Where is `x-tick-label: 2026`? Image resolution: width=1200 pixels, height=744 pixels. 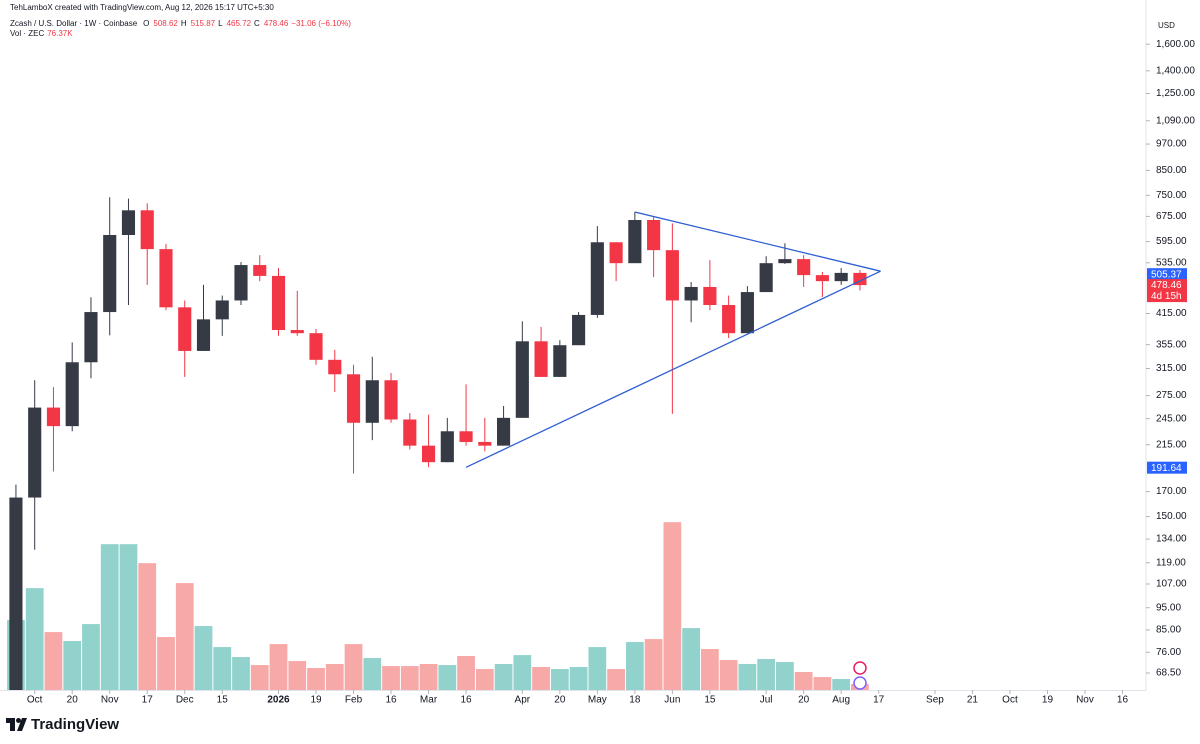 x-tick-label: 2026 is located at coordinates (278, 700).